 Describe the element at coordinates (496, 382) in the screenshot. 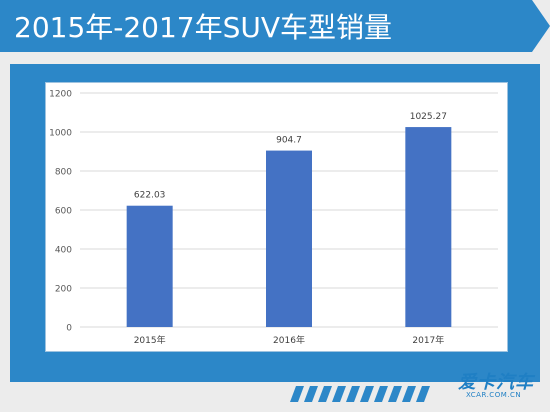

I see `logo-text: 爱卡汽车` at that location.